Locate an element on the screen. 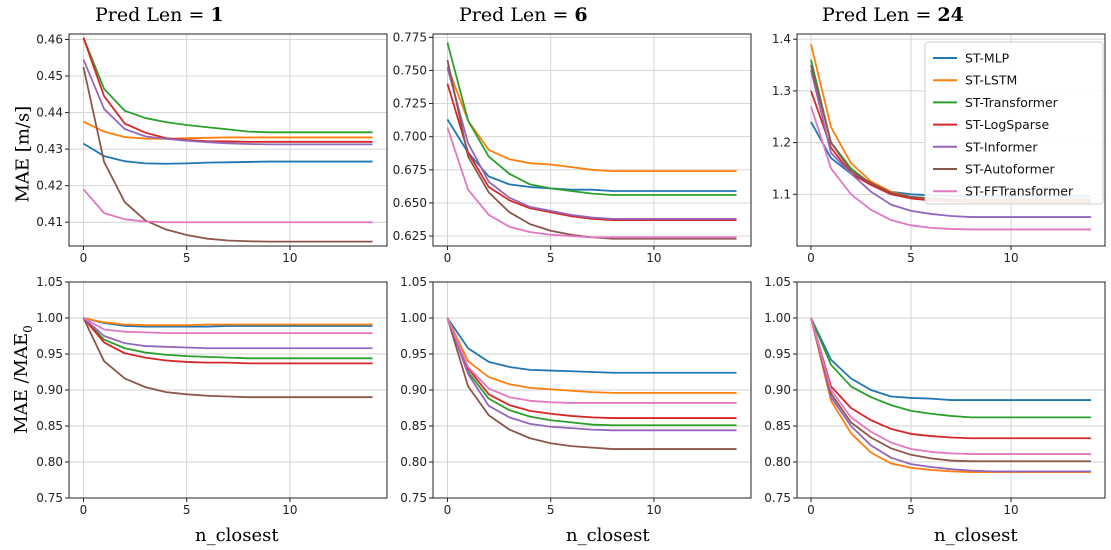 The height and width of the screenshot is (550, 1111). column-title-pred-len-24: Pred Len = 24 is located at coordinates (893, 15).